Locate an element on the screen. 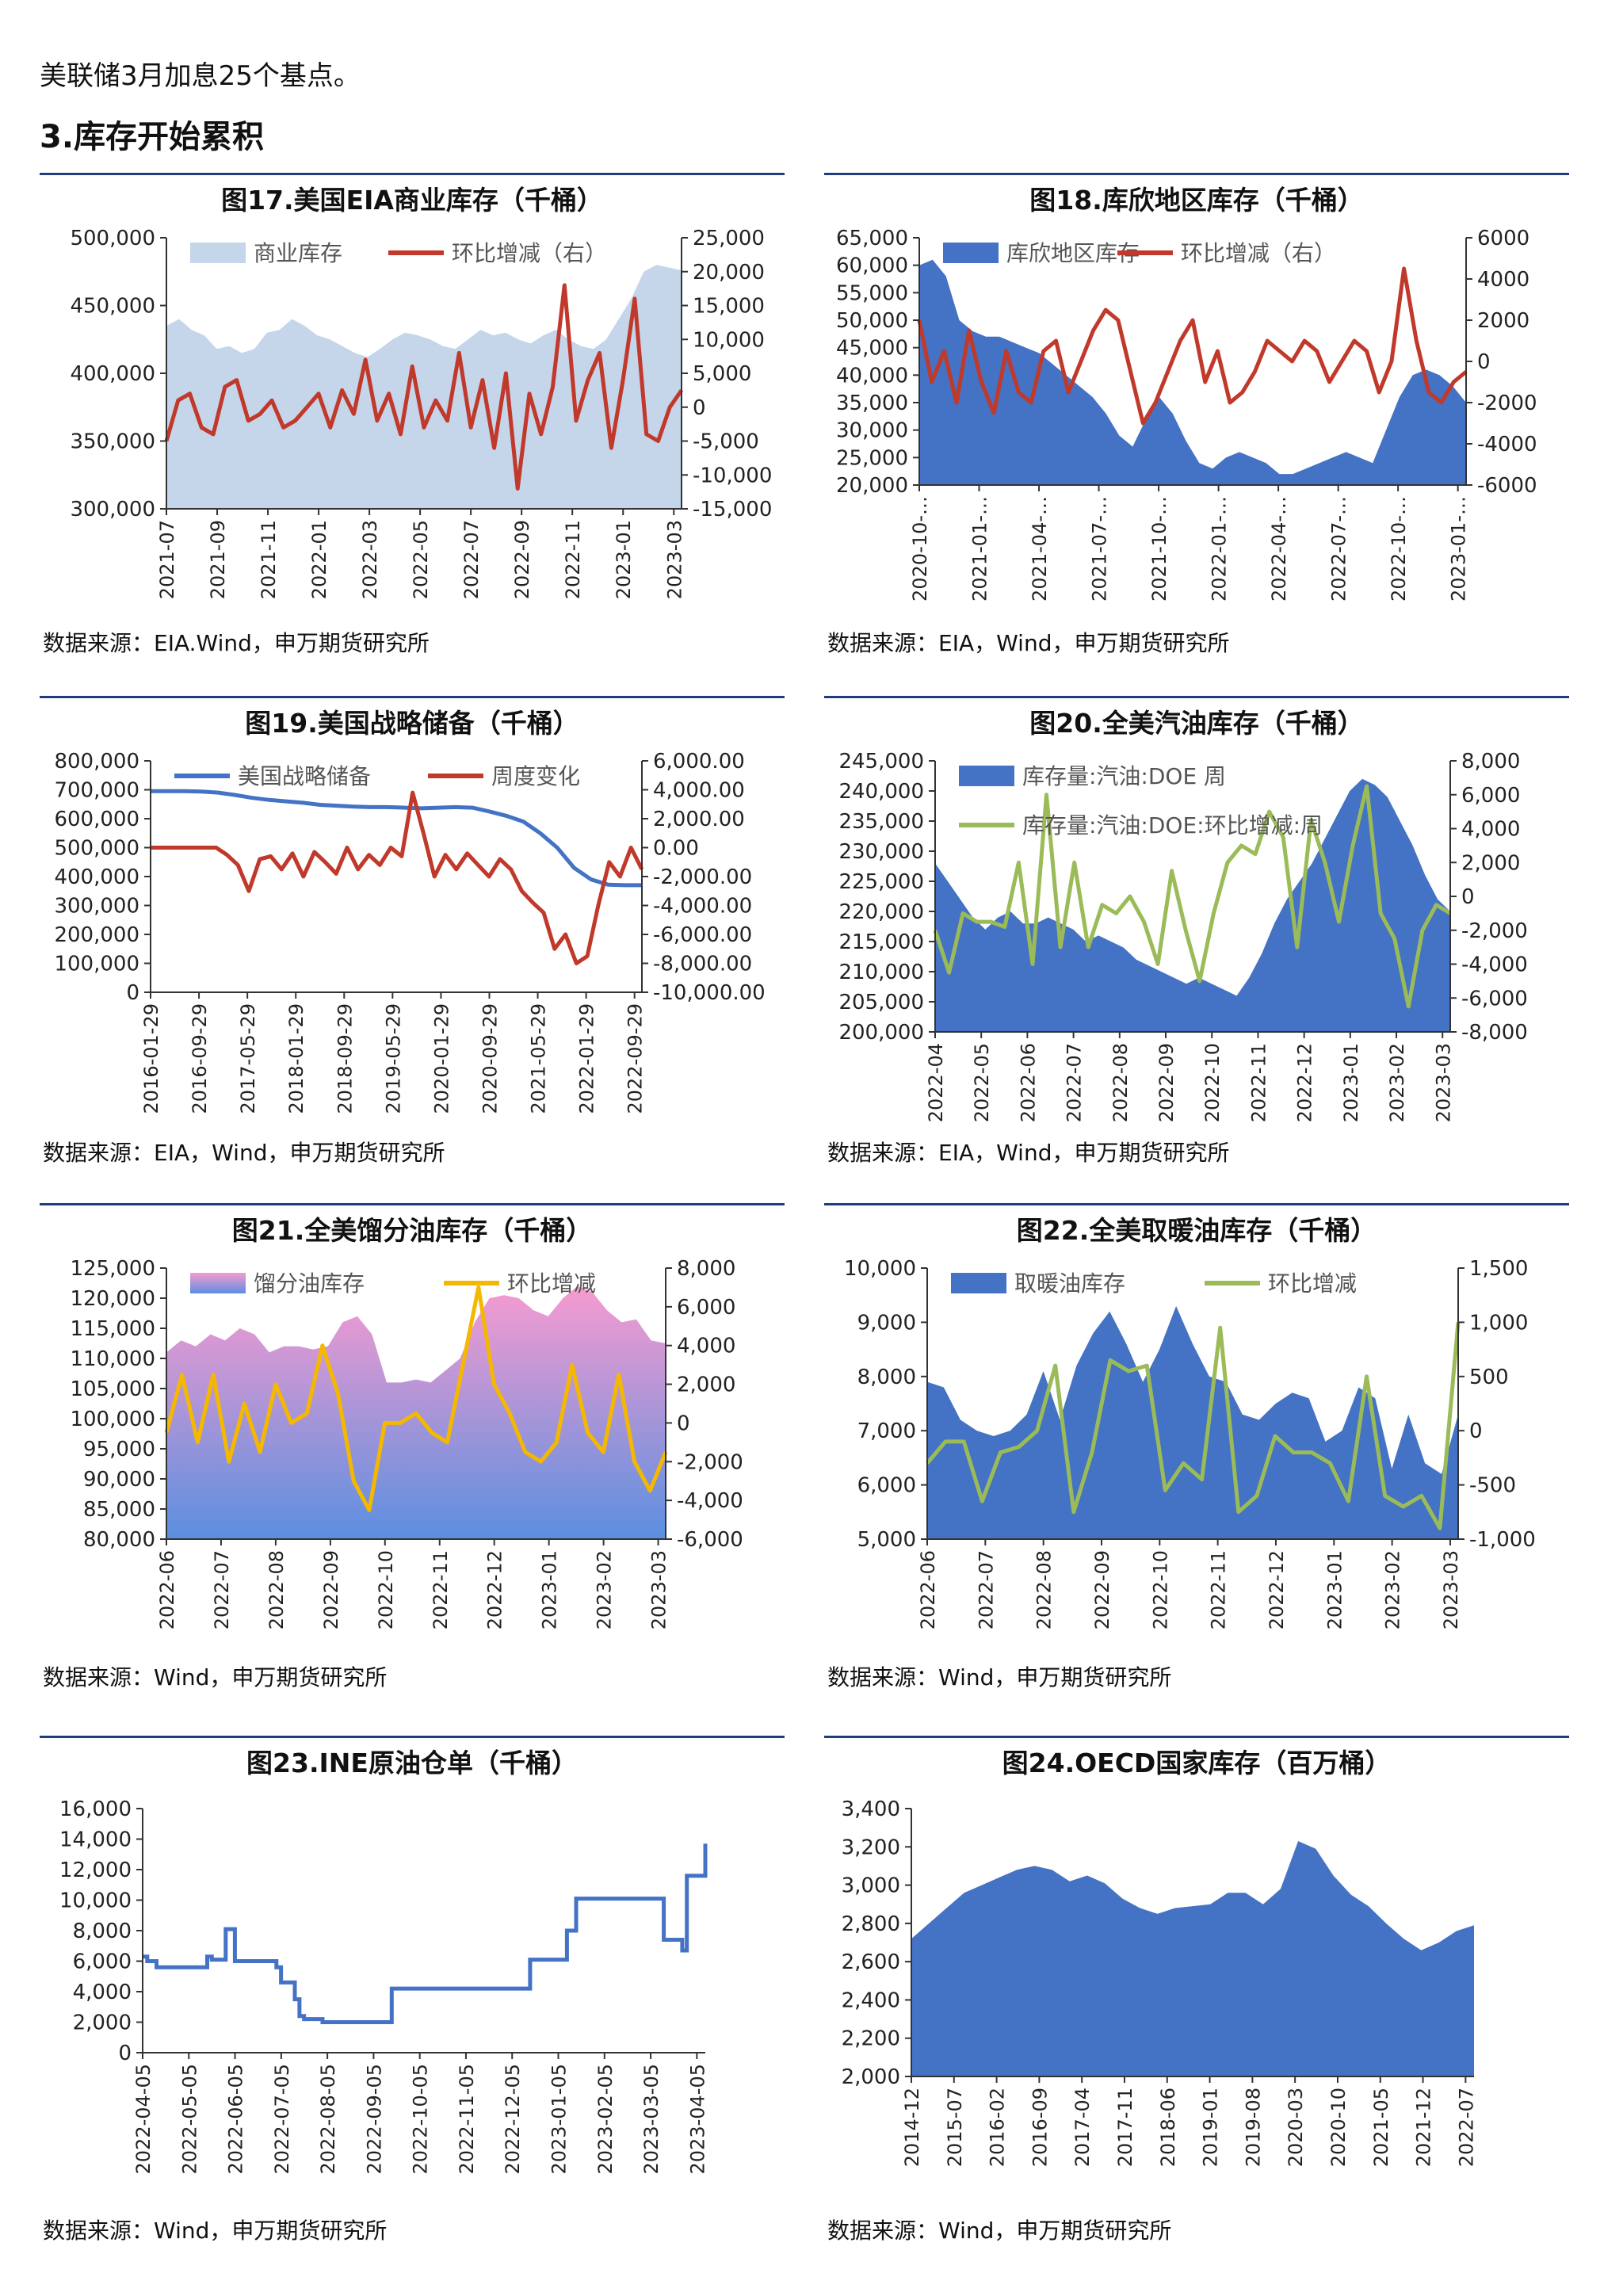 The image size is (1623, 2296). x-tick-label: 2023-03-05 is located at coordinates (651, 2119).